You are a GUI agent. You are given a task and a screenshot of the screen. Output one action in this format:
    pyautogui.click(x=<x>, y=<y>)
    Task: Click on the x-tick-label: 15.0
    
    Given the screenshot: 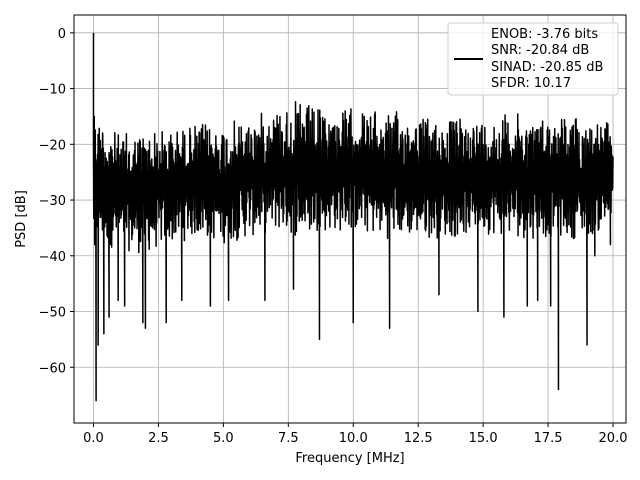 What is the action you would take?
    pyautogui.click(x=483, y=438)
    